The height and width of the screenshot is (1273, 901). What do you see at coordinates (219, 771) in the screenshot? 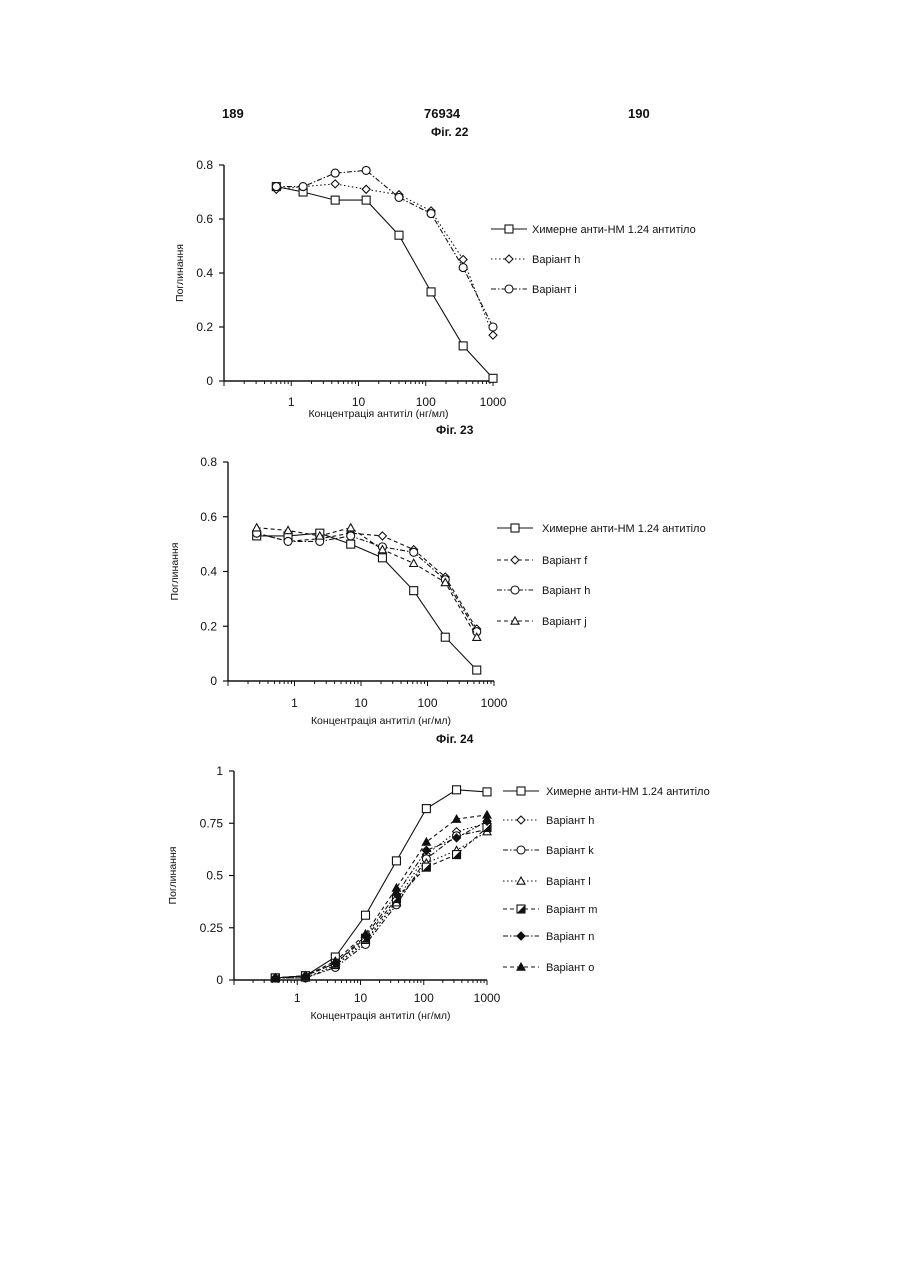
I see `y-tick-label: 1` at bounding box center [219, 771].